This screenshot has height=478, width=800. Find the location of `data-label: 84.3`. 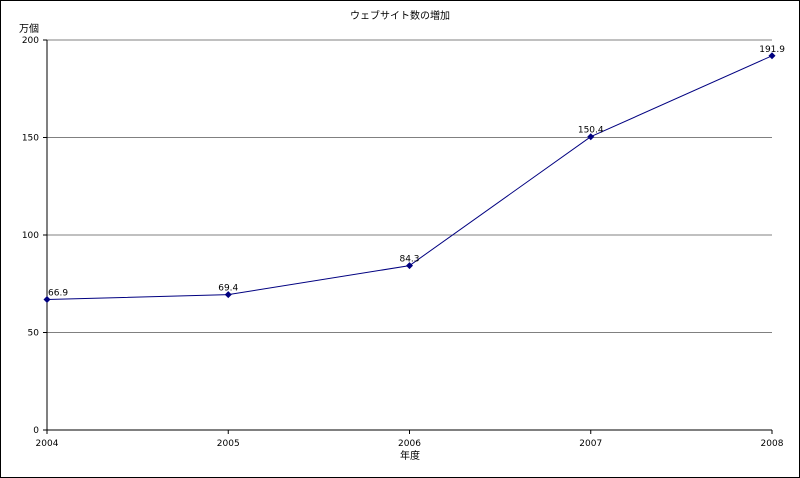

data-label: 84.3 is located at coordinates (409, 260).